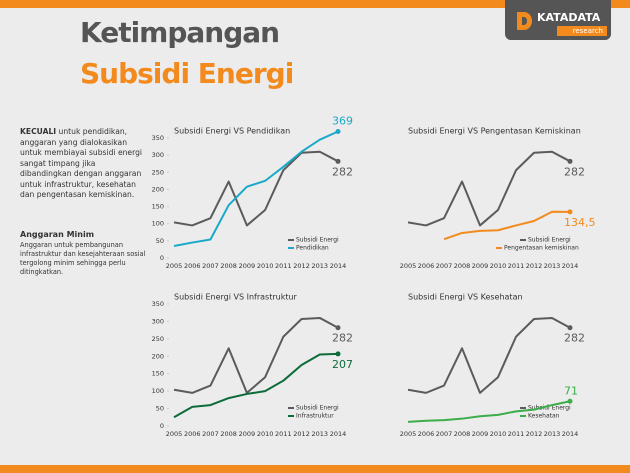 This screenshot has width=630, height=473. I want to click on top-bar, so click(315, 4).